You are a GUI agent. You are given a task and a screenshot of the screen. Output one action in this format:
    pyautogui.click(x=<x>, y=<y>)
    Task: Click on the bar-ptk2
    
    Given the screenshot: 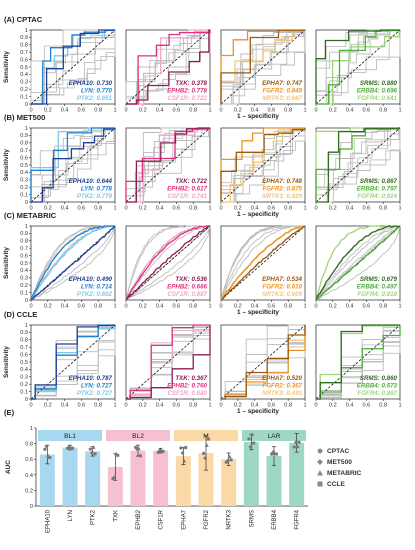 What is the action you would take?
    pyautogui.click(x=93, y=478)
    